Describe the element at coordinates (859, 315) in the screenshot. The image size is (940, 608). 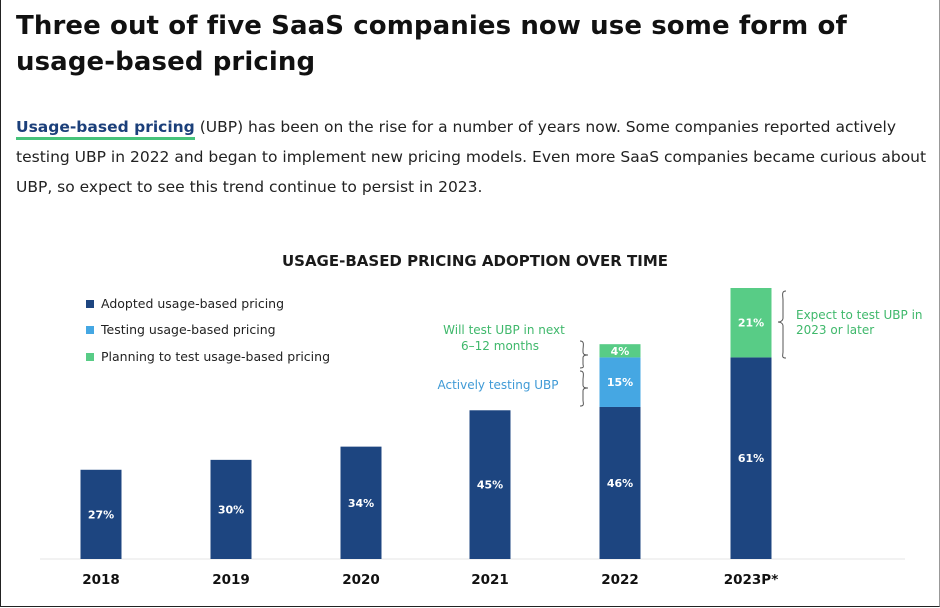
I see `annotation-expect-line1: Expect to test UBP in` at that location.